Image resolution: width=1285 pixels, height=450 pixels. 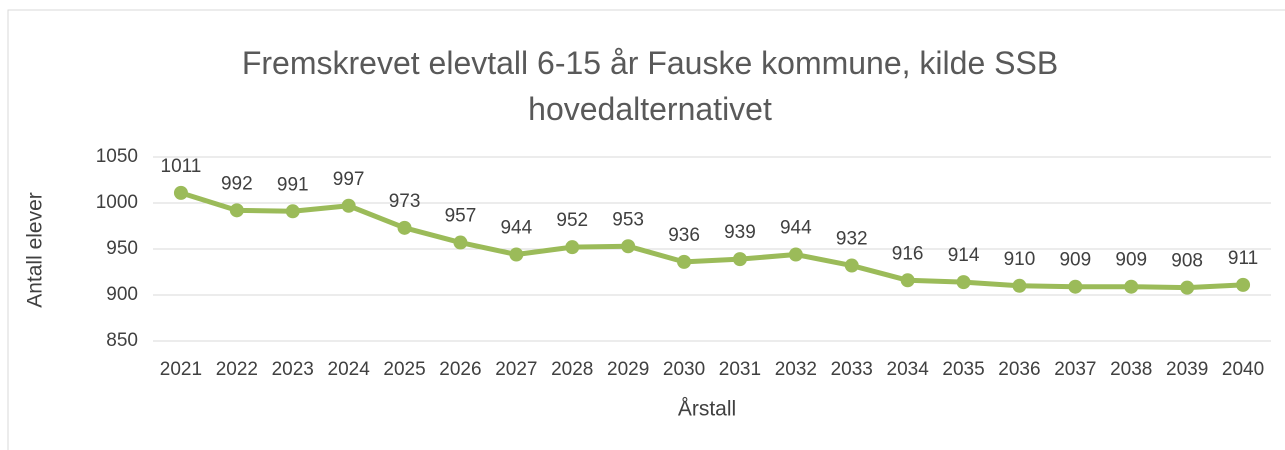 I want to click on x-tick-label: 2033, so click(x=852, y=369).